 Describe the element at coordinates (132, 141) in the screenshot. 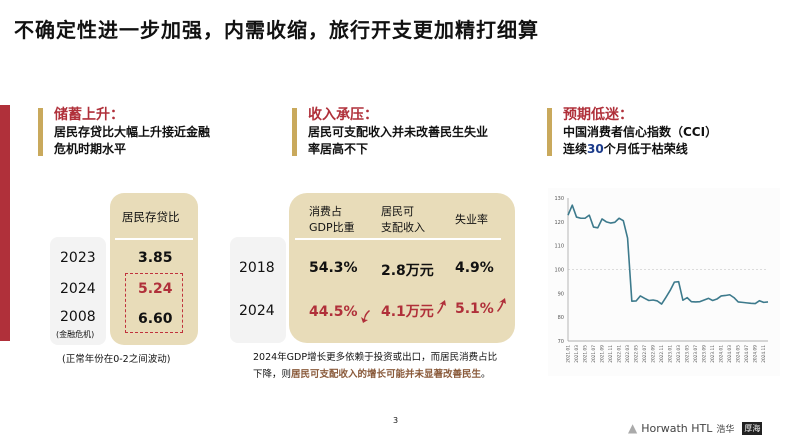

I see `savings-subtitle: 居民存贷比大幅上升接近金融 危机时期水平` at that location.